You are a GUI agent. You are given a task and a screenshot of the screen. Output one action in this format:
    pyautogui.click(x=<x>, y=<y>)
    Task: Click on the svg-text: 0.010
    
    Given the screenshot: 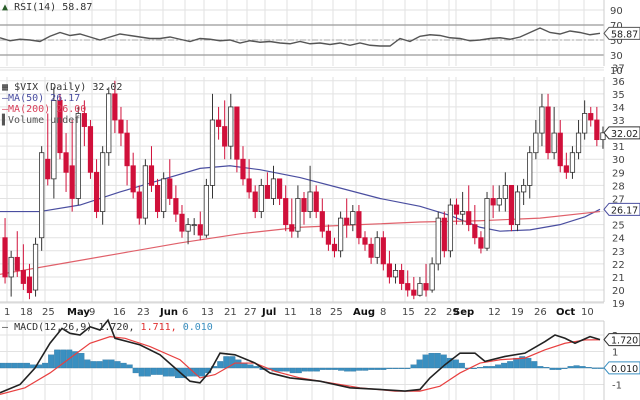 What is the action you would take?
    pyautogui.click(x=624, y=369)
    